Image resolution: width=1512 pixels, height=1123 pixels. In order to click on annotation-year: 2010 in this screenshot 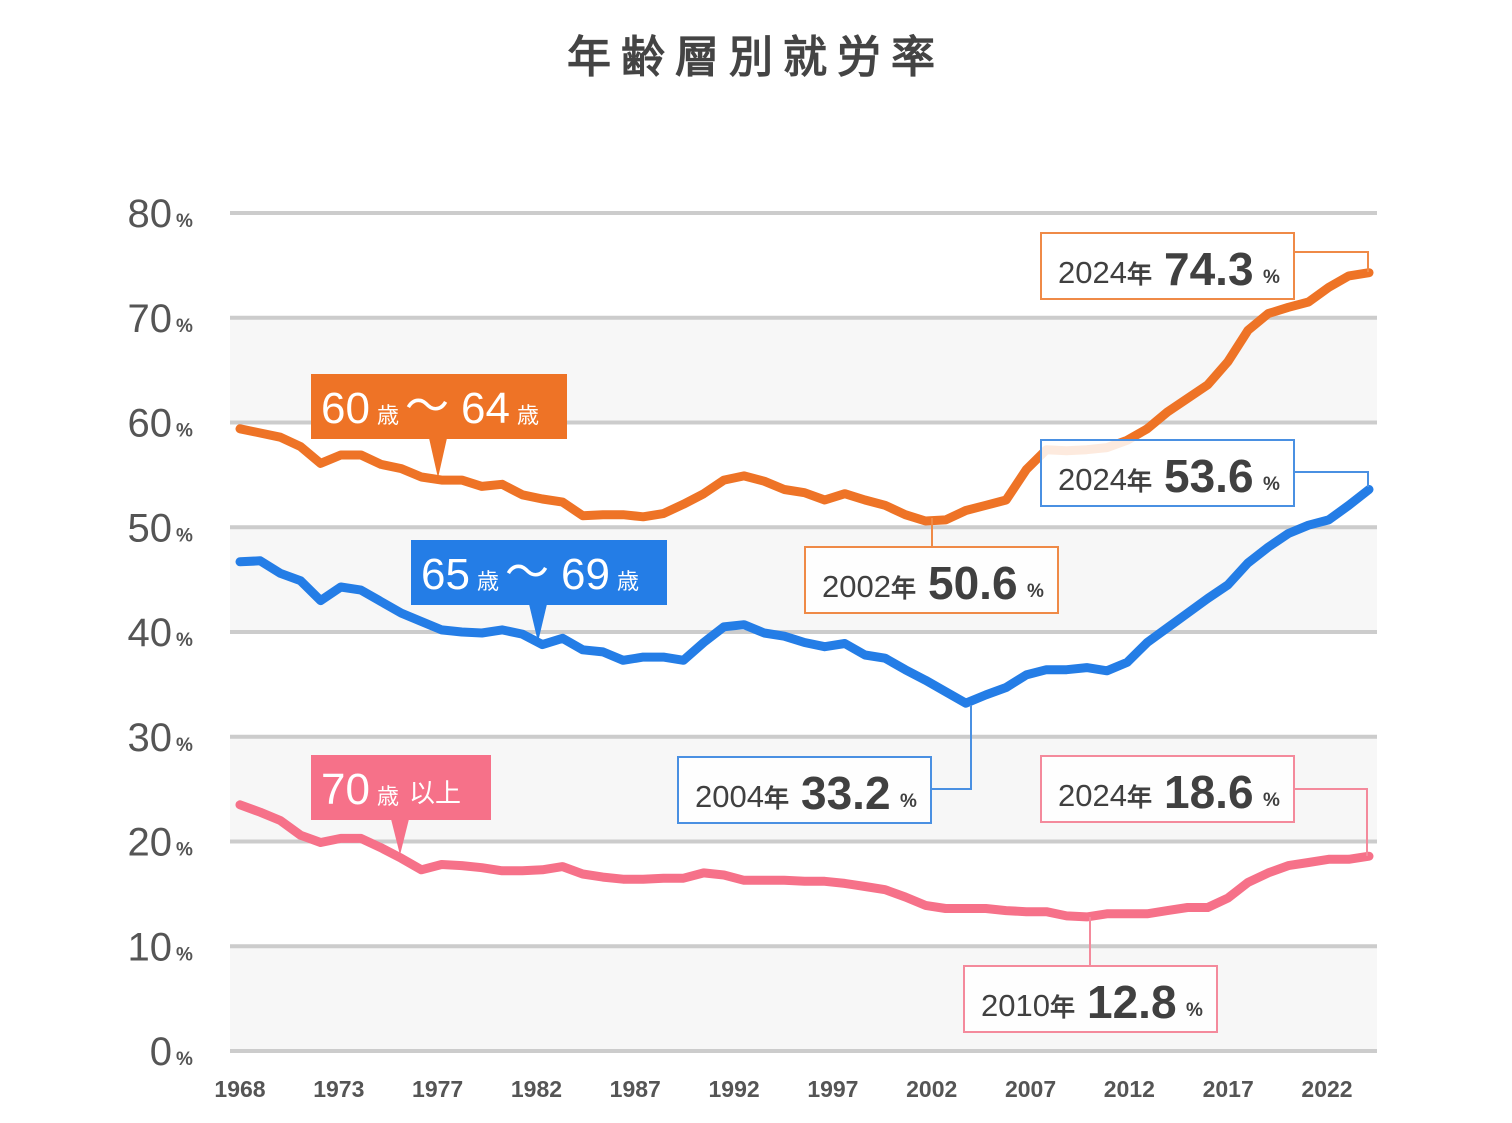, I will do `click(1015, 1005)`.